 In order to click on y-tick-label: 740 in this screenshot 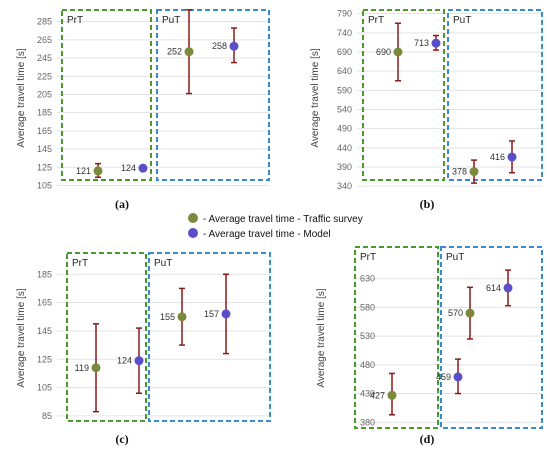, I will do `click(344, 33)`.